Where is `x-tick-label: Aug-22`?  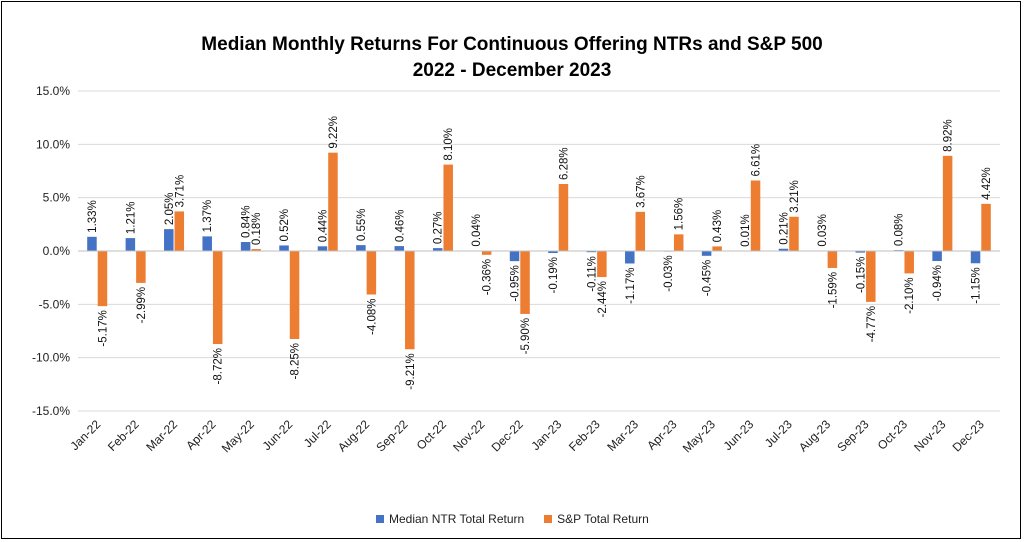
x-tick-label: Aug-22 is located at coordinates (353, 435).